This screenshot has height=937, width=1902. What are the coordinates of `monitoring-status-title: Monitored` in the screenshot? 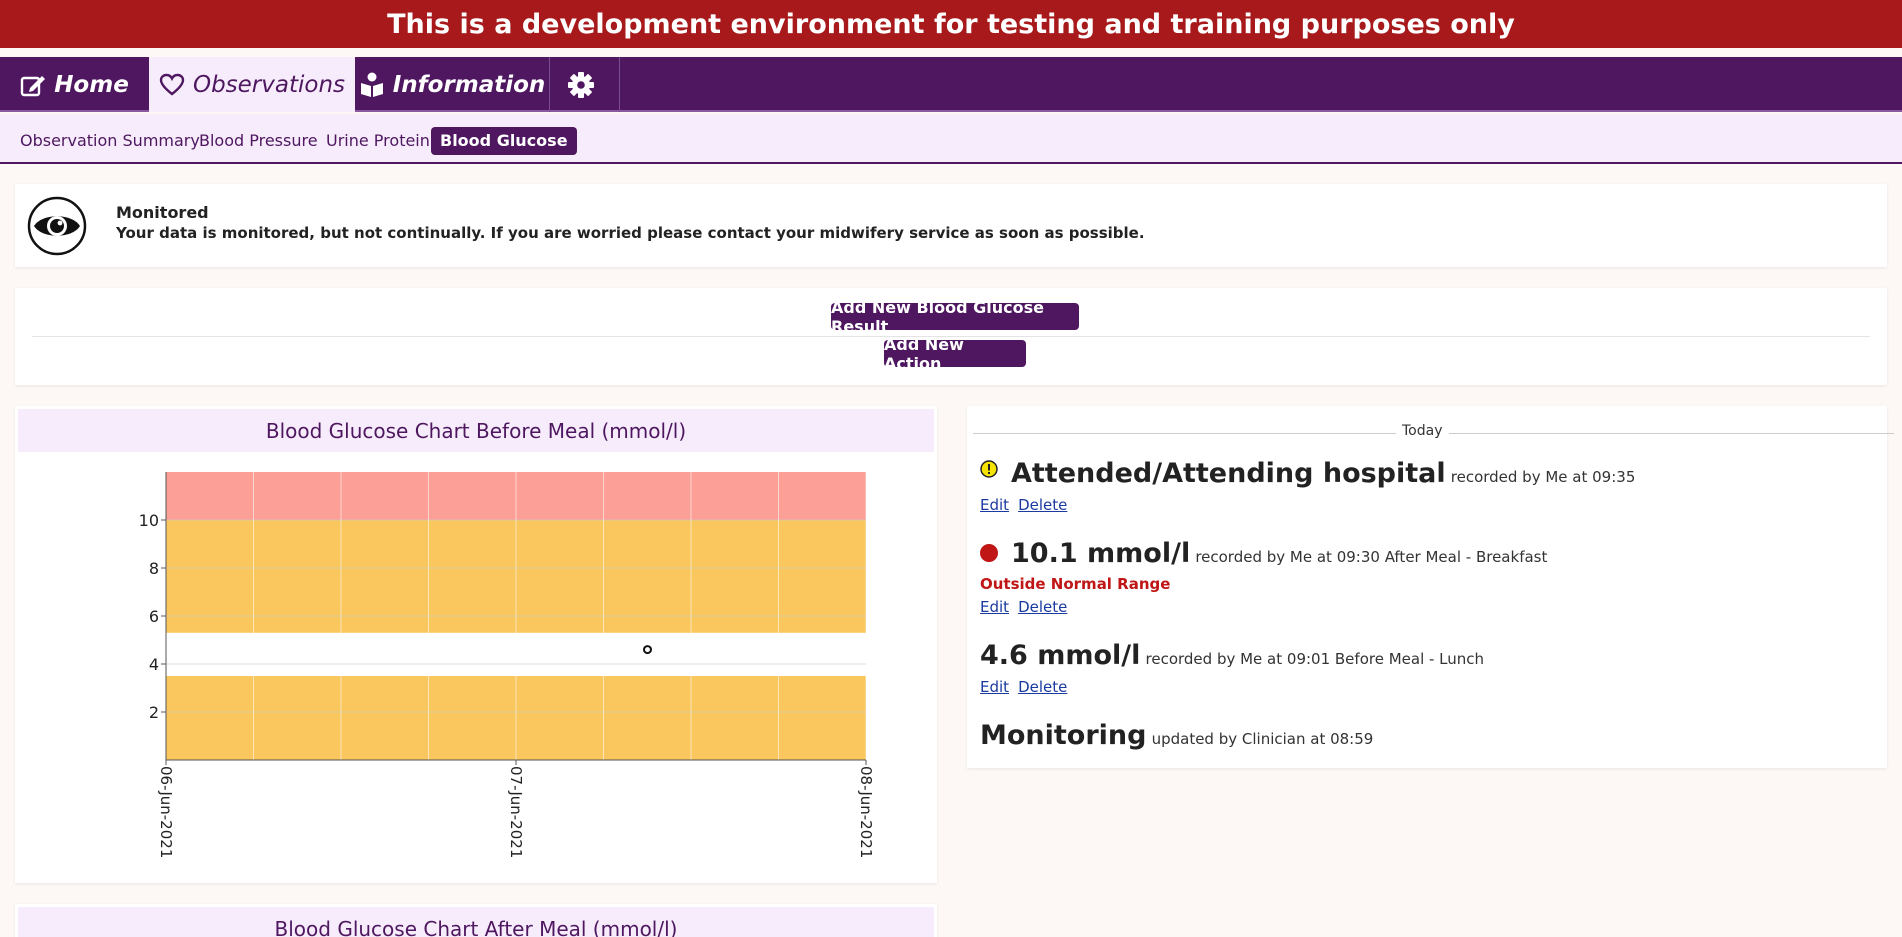 It's located at (162, 212).